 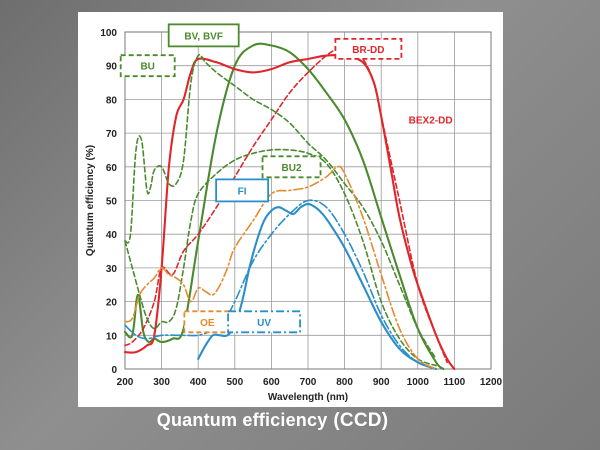 I want to click on caption-main: Quantum efficiency, so click(x=242, y=420).